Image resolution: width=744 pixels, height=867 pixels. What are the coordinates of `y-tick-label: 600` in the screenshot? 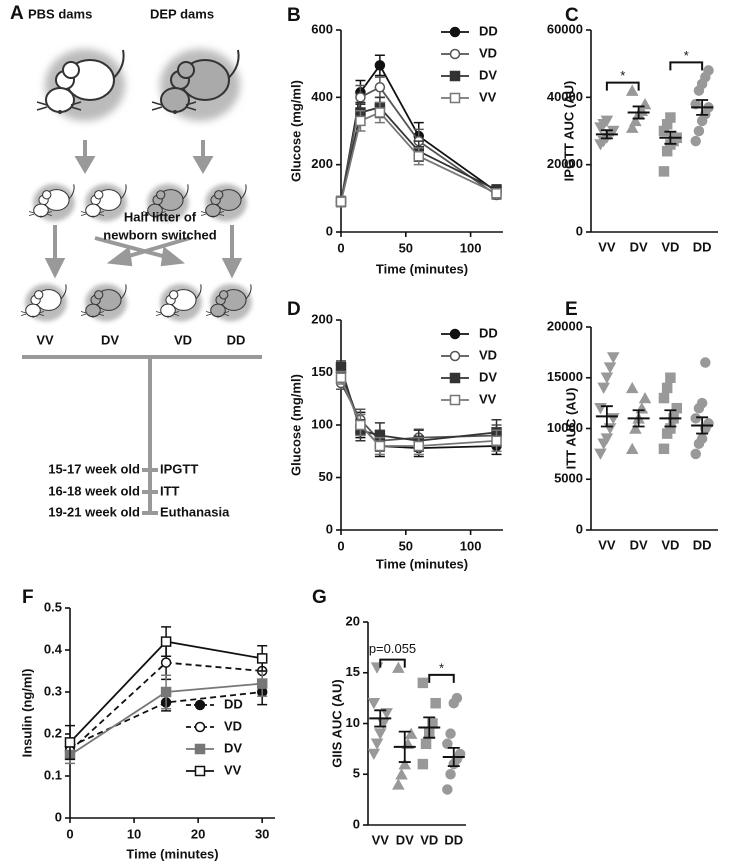 It's located at (322, 28).